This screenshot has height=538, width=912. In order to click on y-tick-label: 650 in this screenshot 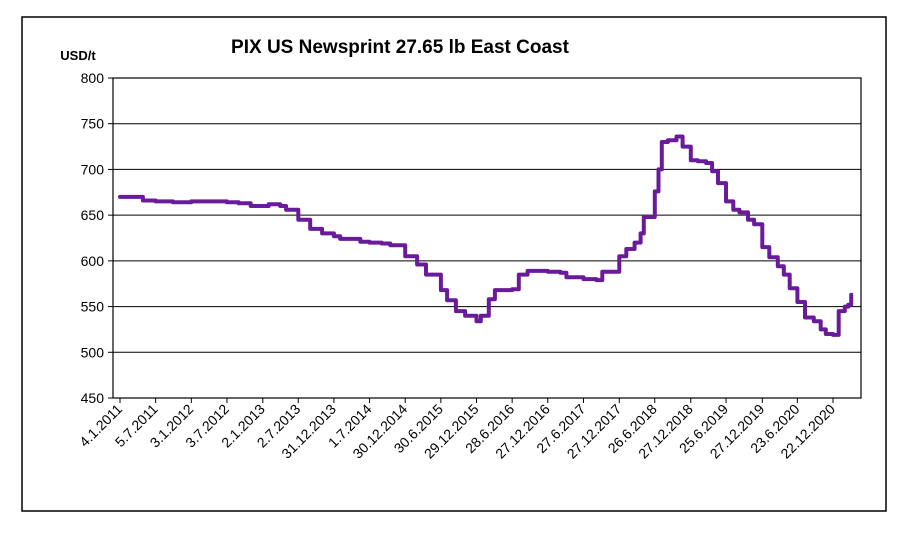, I will do `click(93, 215)`.